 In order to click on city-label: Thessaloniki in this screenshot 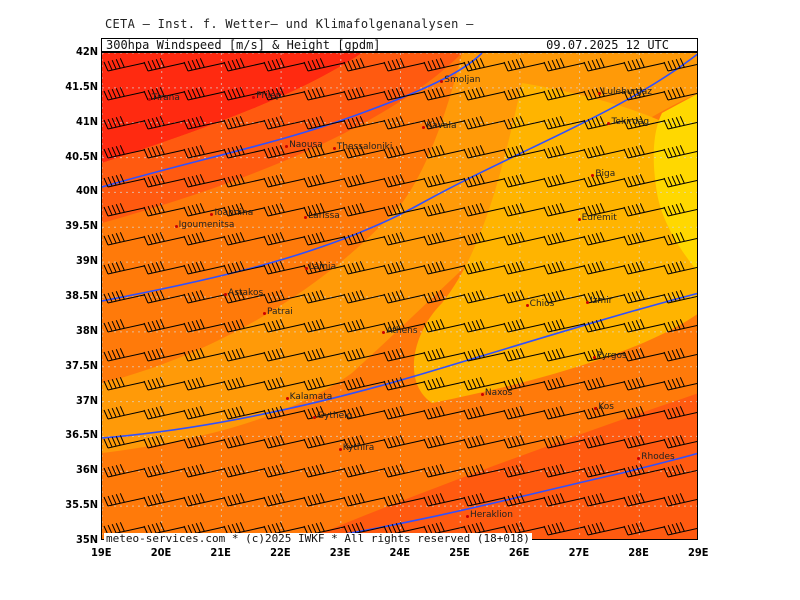, I will do `click(364, 146)`.